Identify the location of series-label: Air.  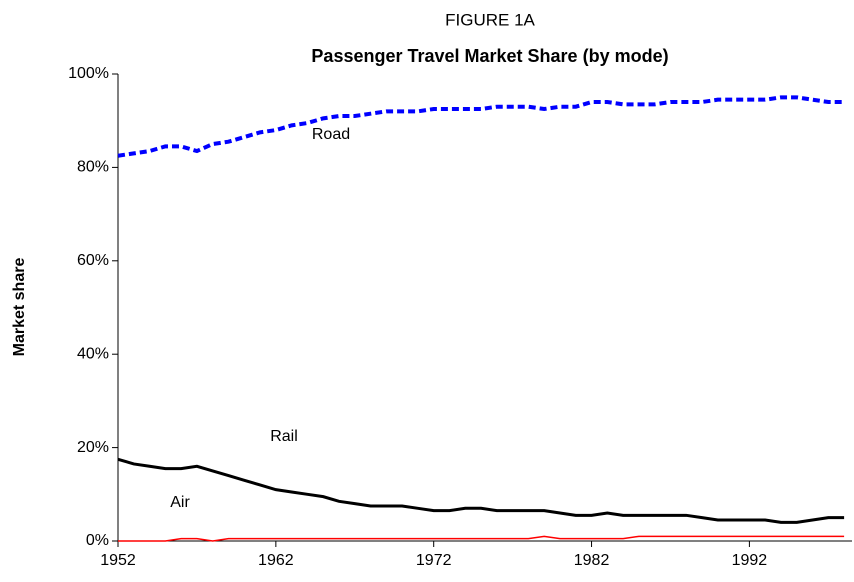
(180, 502).